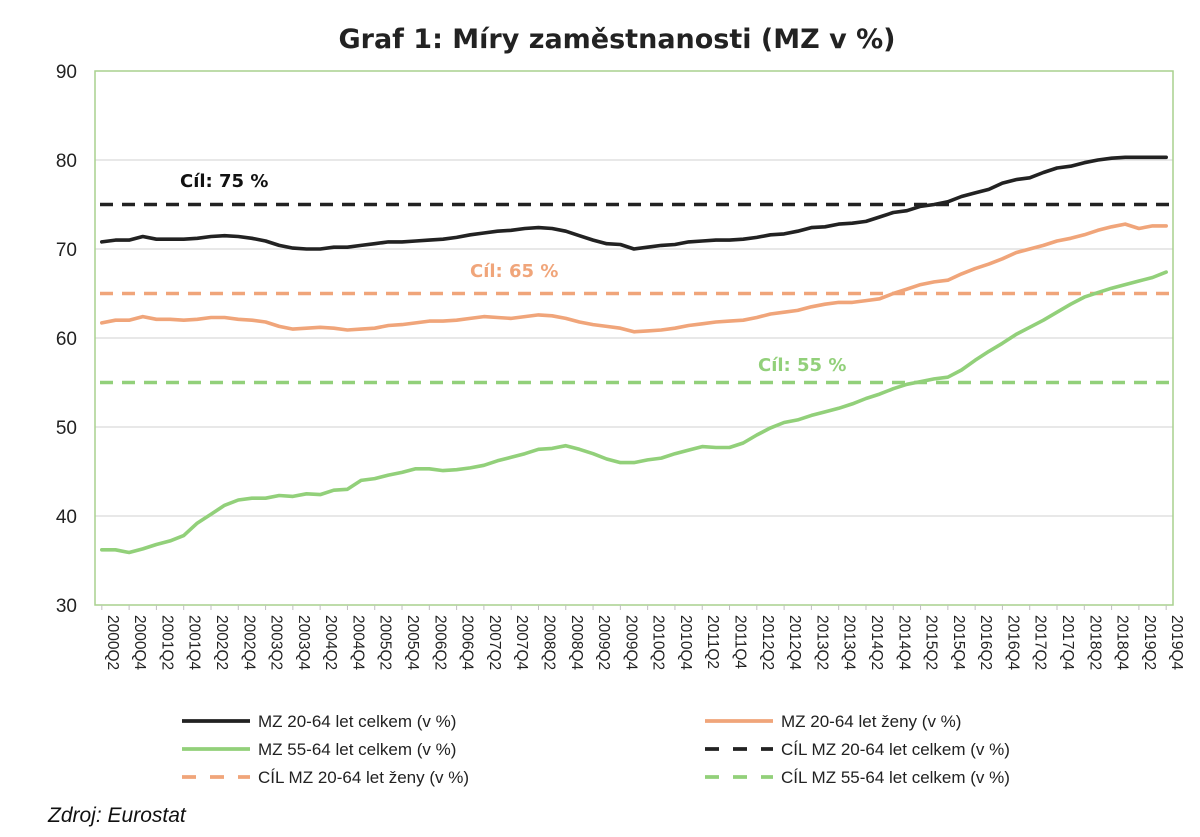 This screenshot has width=1200, height=837. I want to click on y-axis: 30 40 50 60 70 80 90, so click(66, 339).